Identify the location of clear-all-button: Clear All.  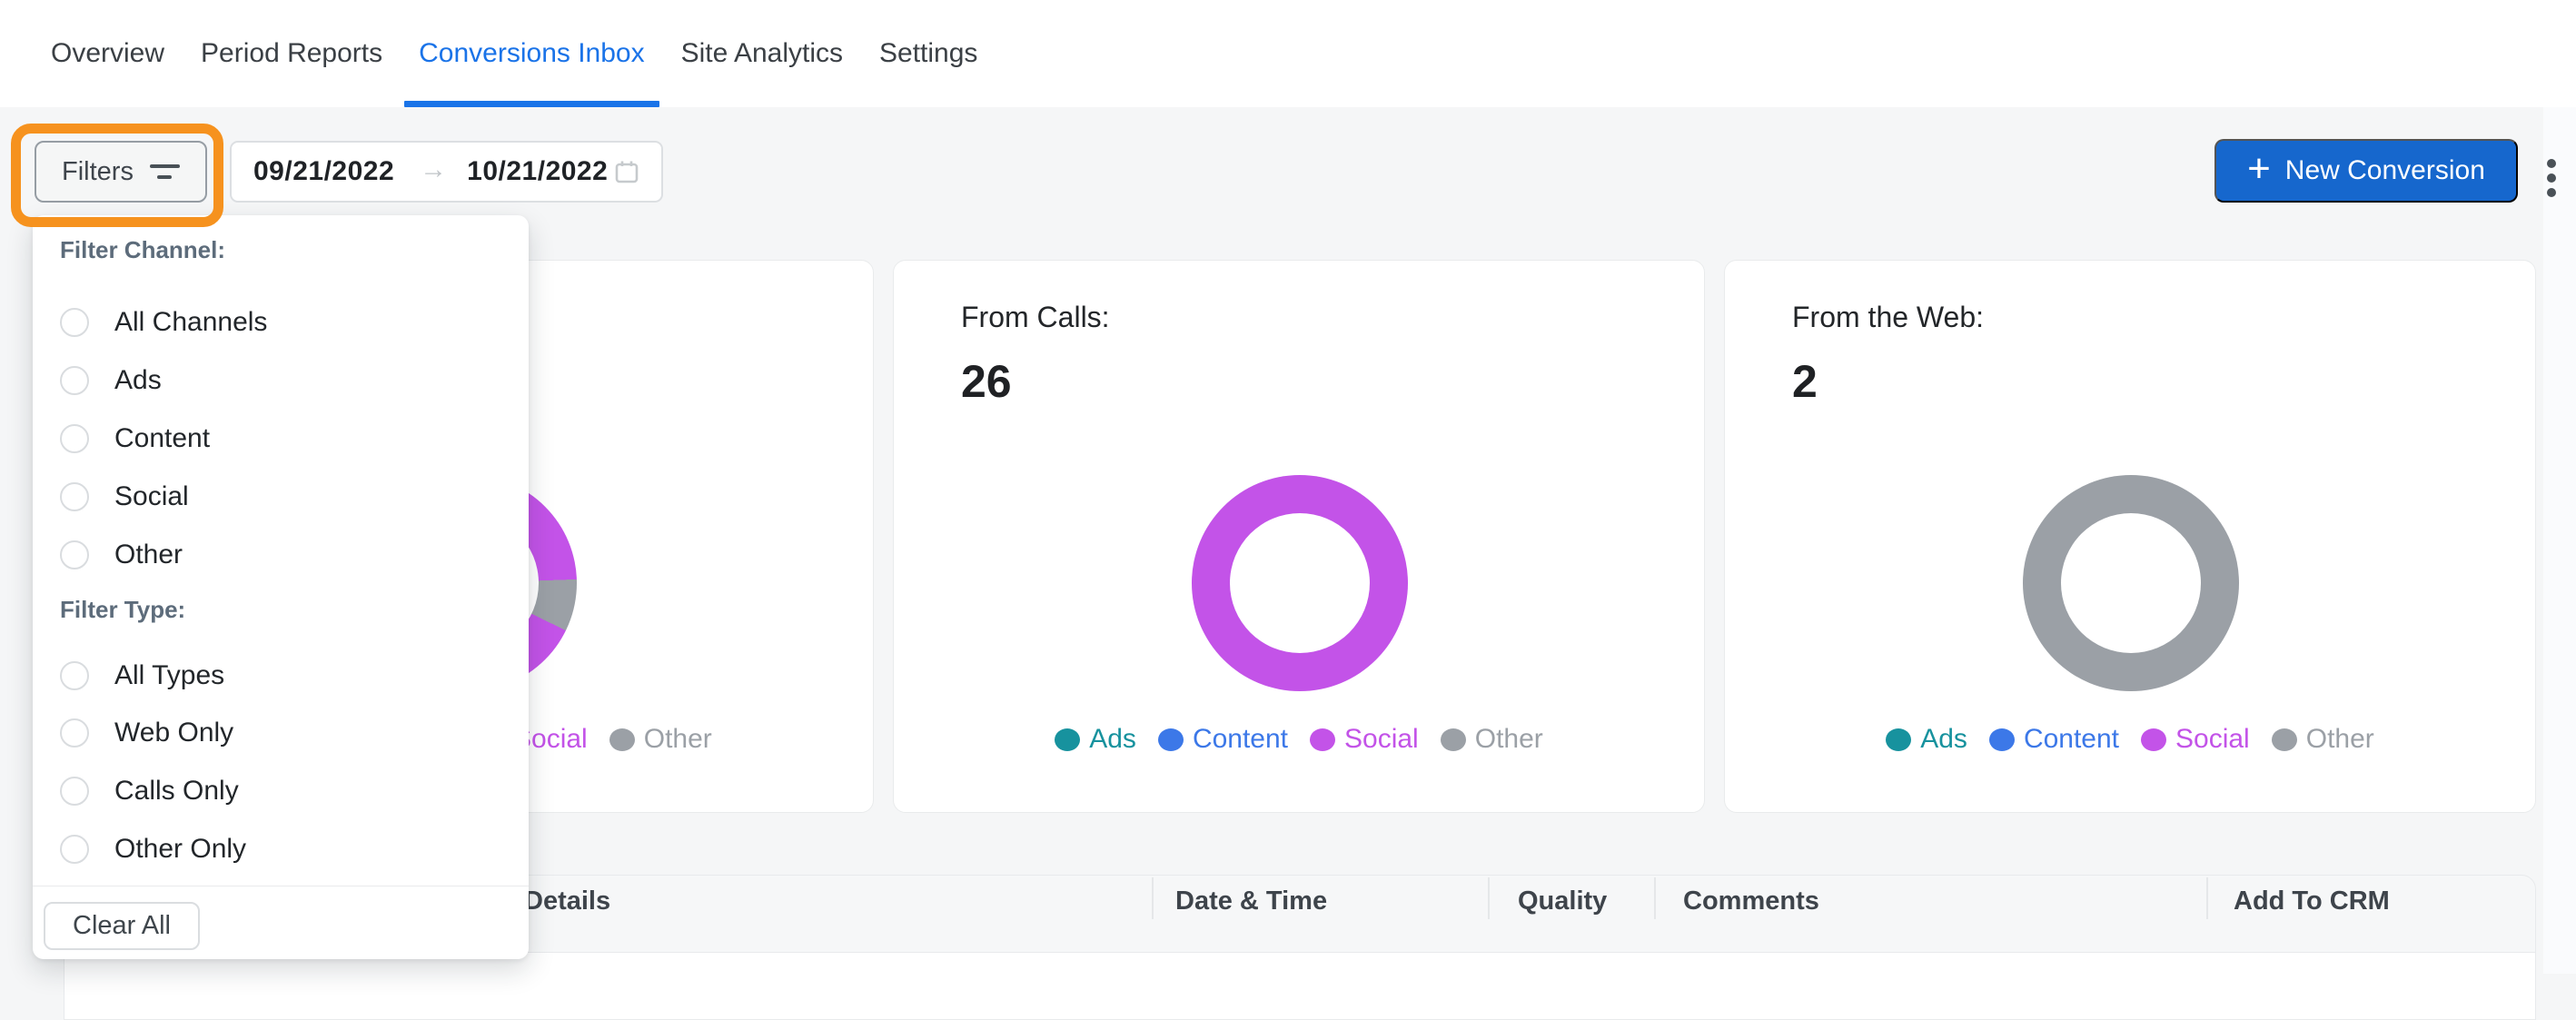
(122, 926).